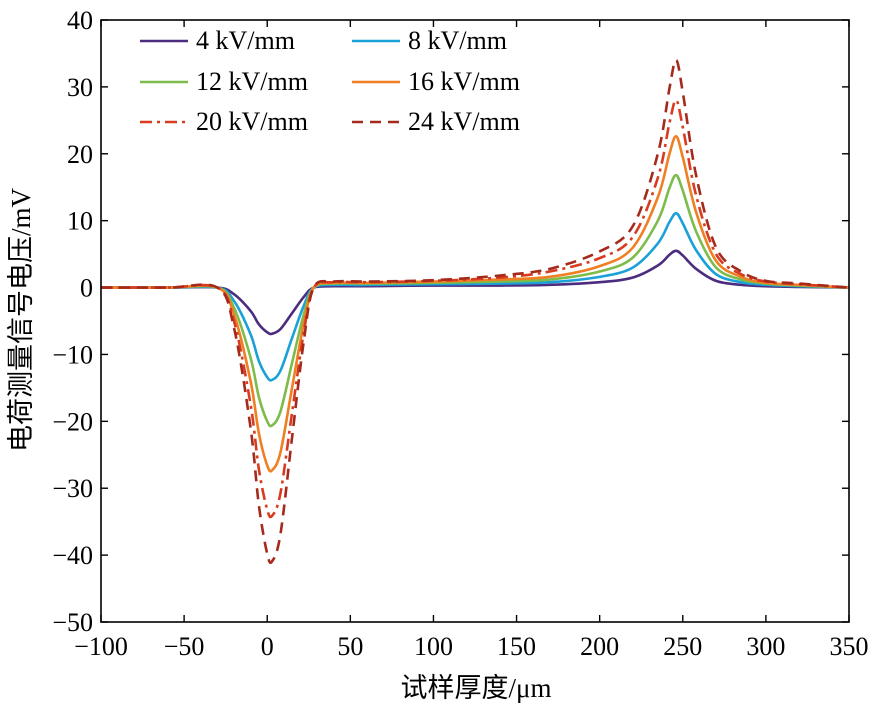  I want to click on y-tick-label: 20, so click(80, 154).